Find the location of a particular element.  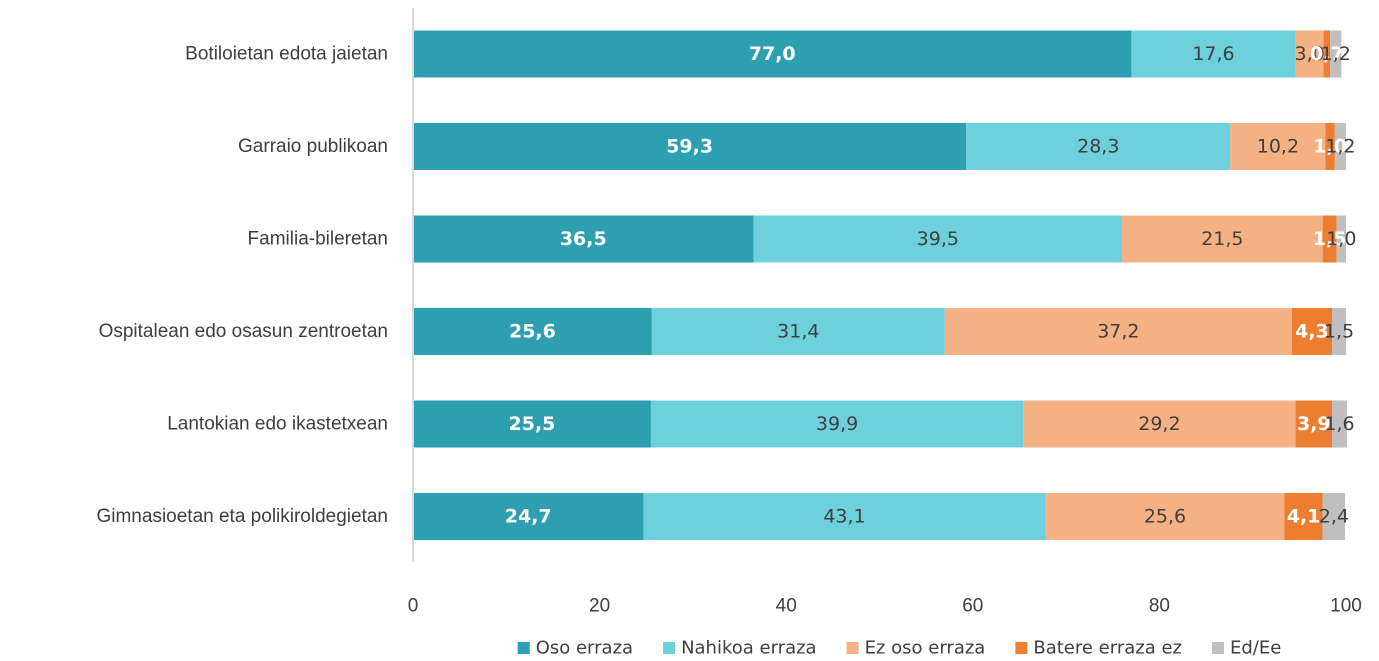

data-label-batere-erraza-ez: 0,7 is located at coordinates (1327, 54).